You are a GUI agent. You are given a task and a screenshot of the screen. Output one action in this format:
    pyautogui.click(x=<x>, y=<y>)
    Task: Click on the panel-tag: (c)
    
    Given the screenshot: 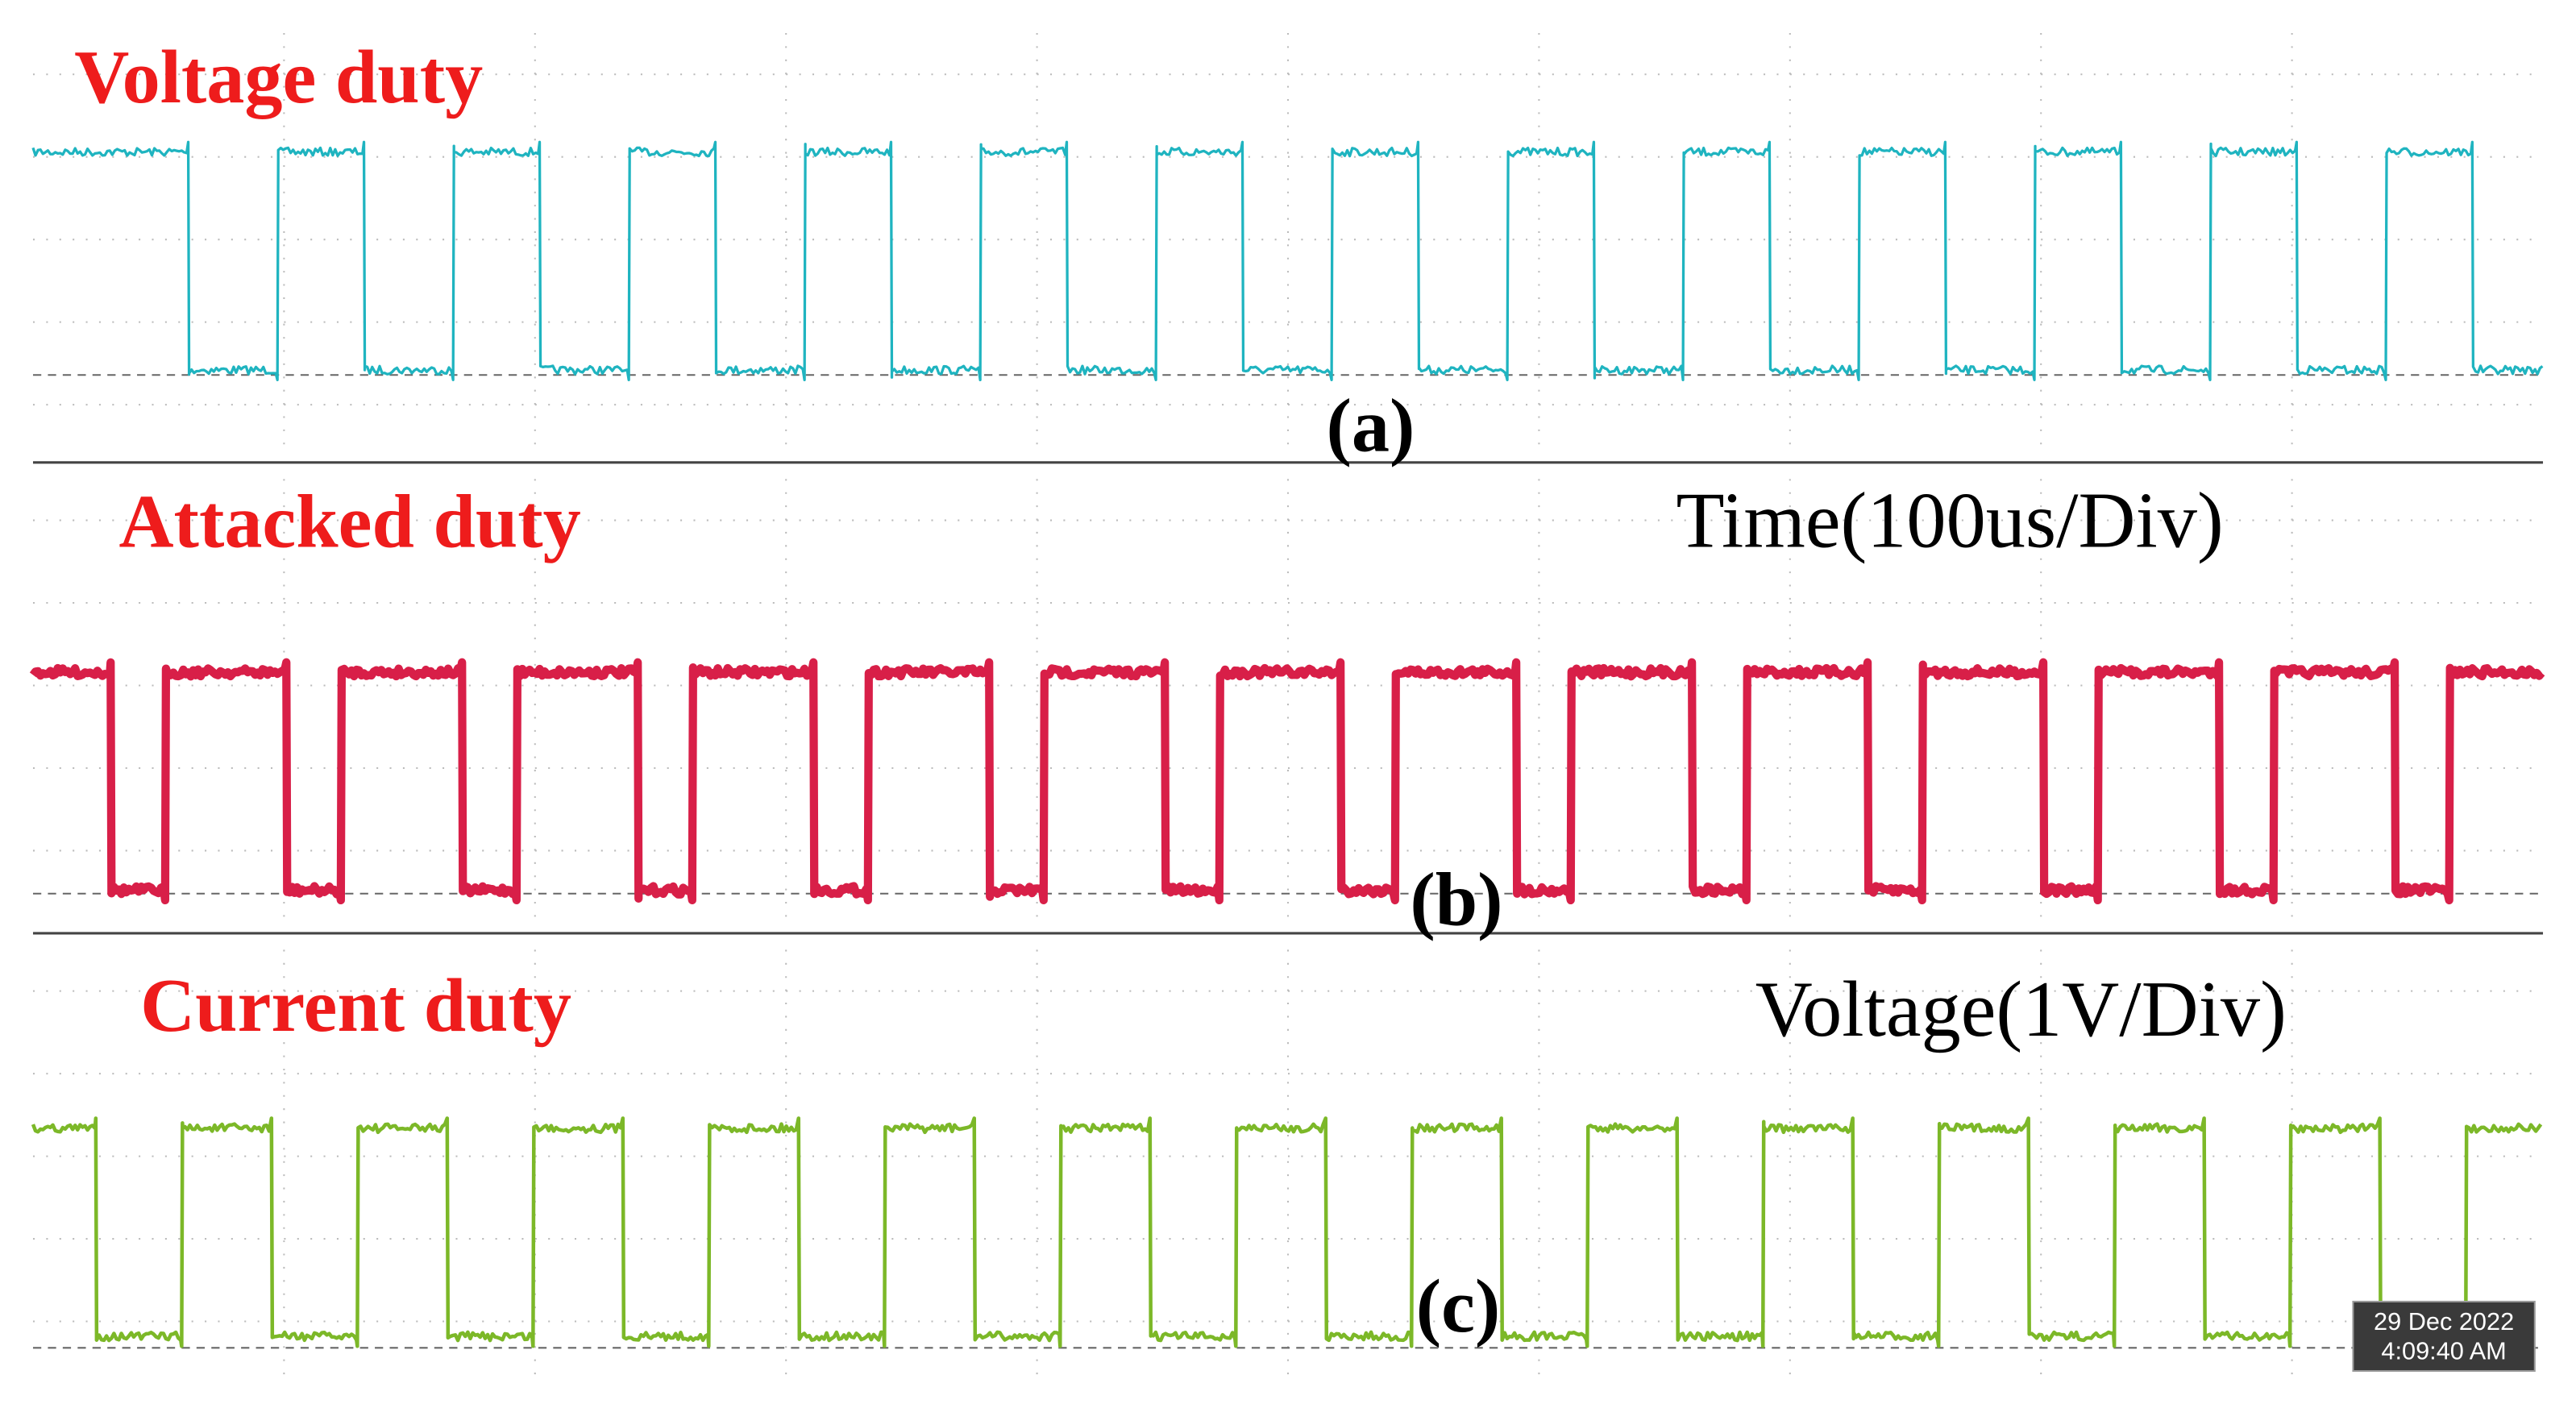 What is the action you would take?
    pyautogui.click(x=1458, y=1306)
    